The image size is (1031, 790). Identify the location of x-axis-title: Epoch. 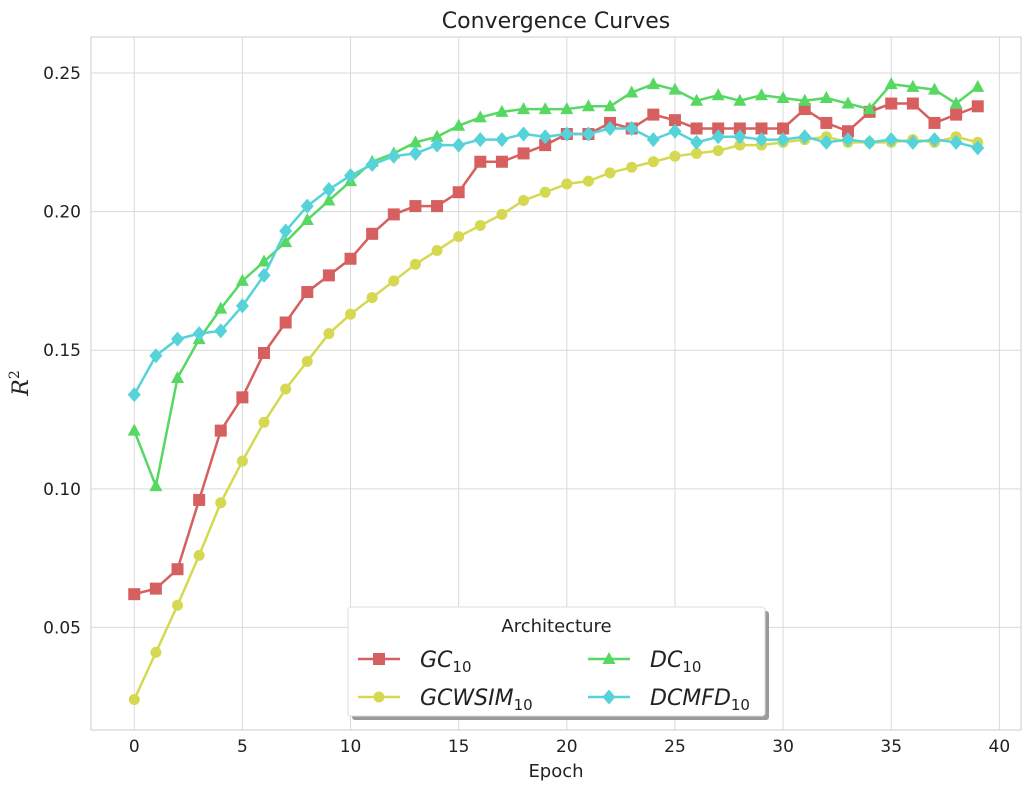
(555, 771).